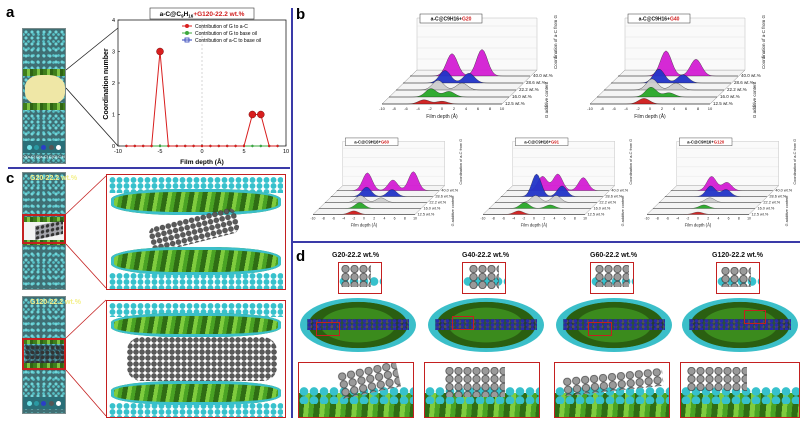 The height and width of the screenshot is (425, 807). I want to click on panel-c-zoom-bottom, so click(196, 359).